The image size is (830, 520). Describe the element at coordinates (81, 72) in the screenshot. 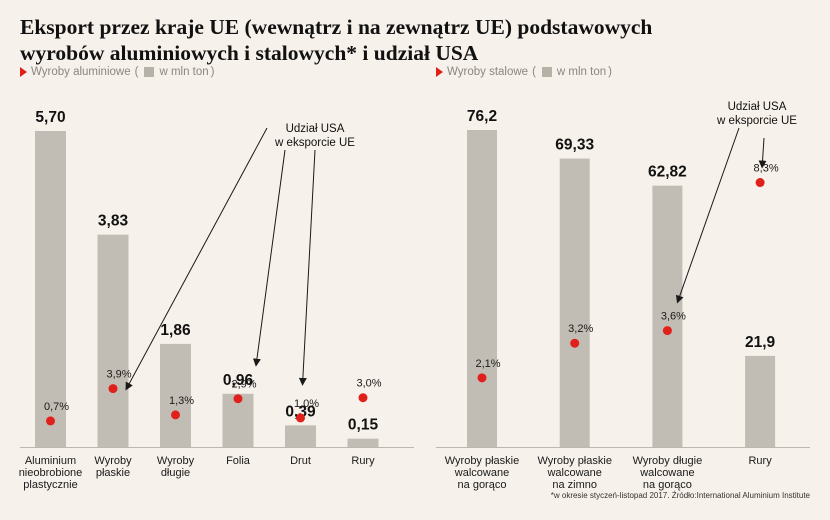

I see `legend-aluminium-label: Wyroby aluminiowe` at that location.